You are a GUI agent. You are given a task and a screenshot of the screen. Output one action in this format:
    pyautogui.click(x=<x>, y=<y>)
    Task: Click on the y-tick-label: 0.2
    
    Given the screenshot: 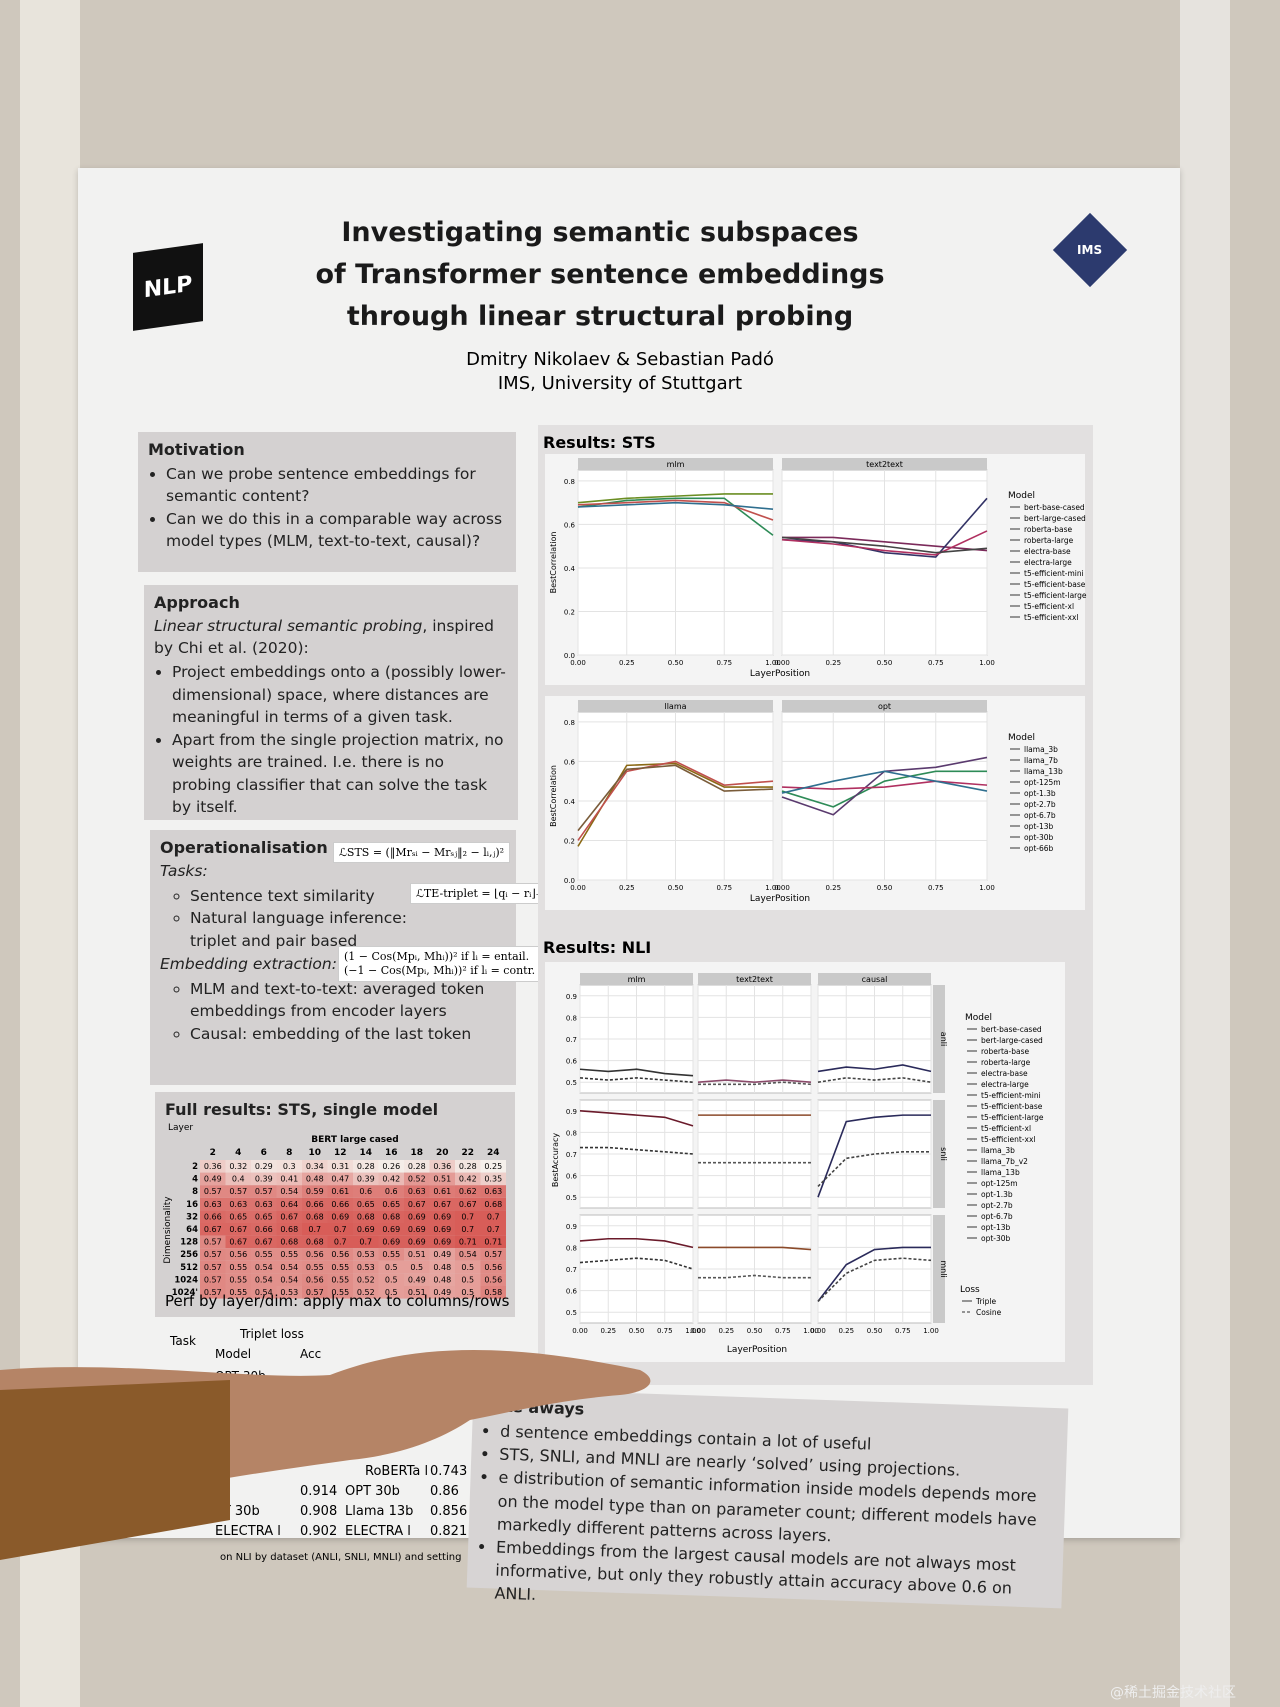 What is the action you would take?
    pyautogui.click(x=569, y=841)
    